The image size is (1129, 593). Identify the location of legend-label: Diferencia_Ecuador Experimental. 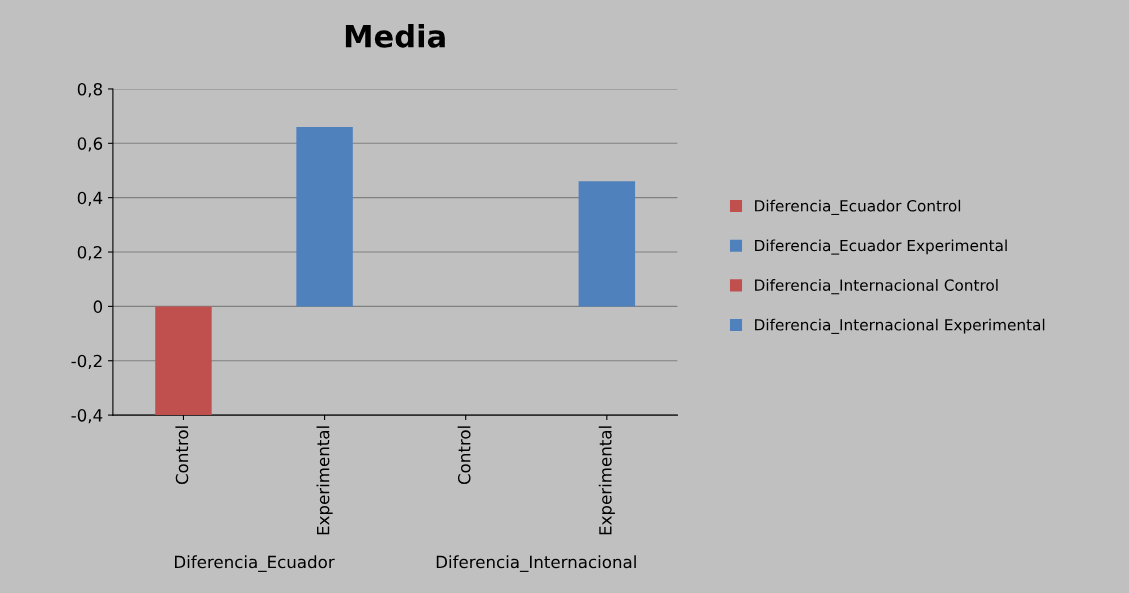
(881, 247).